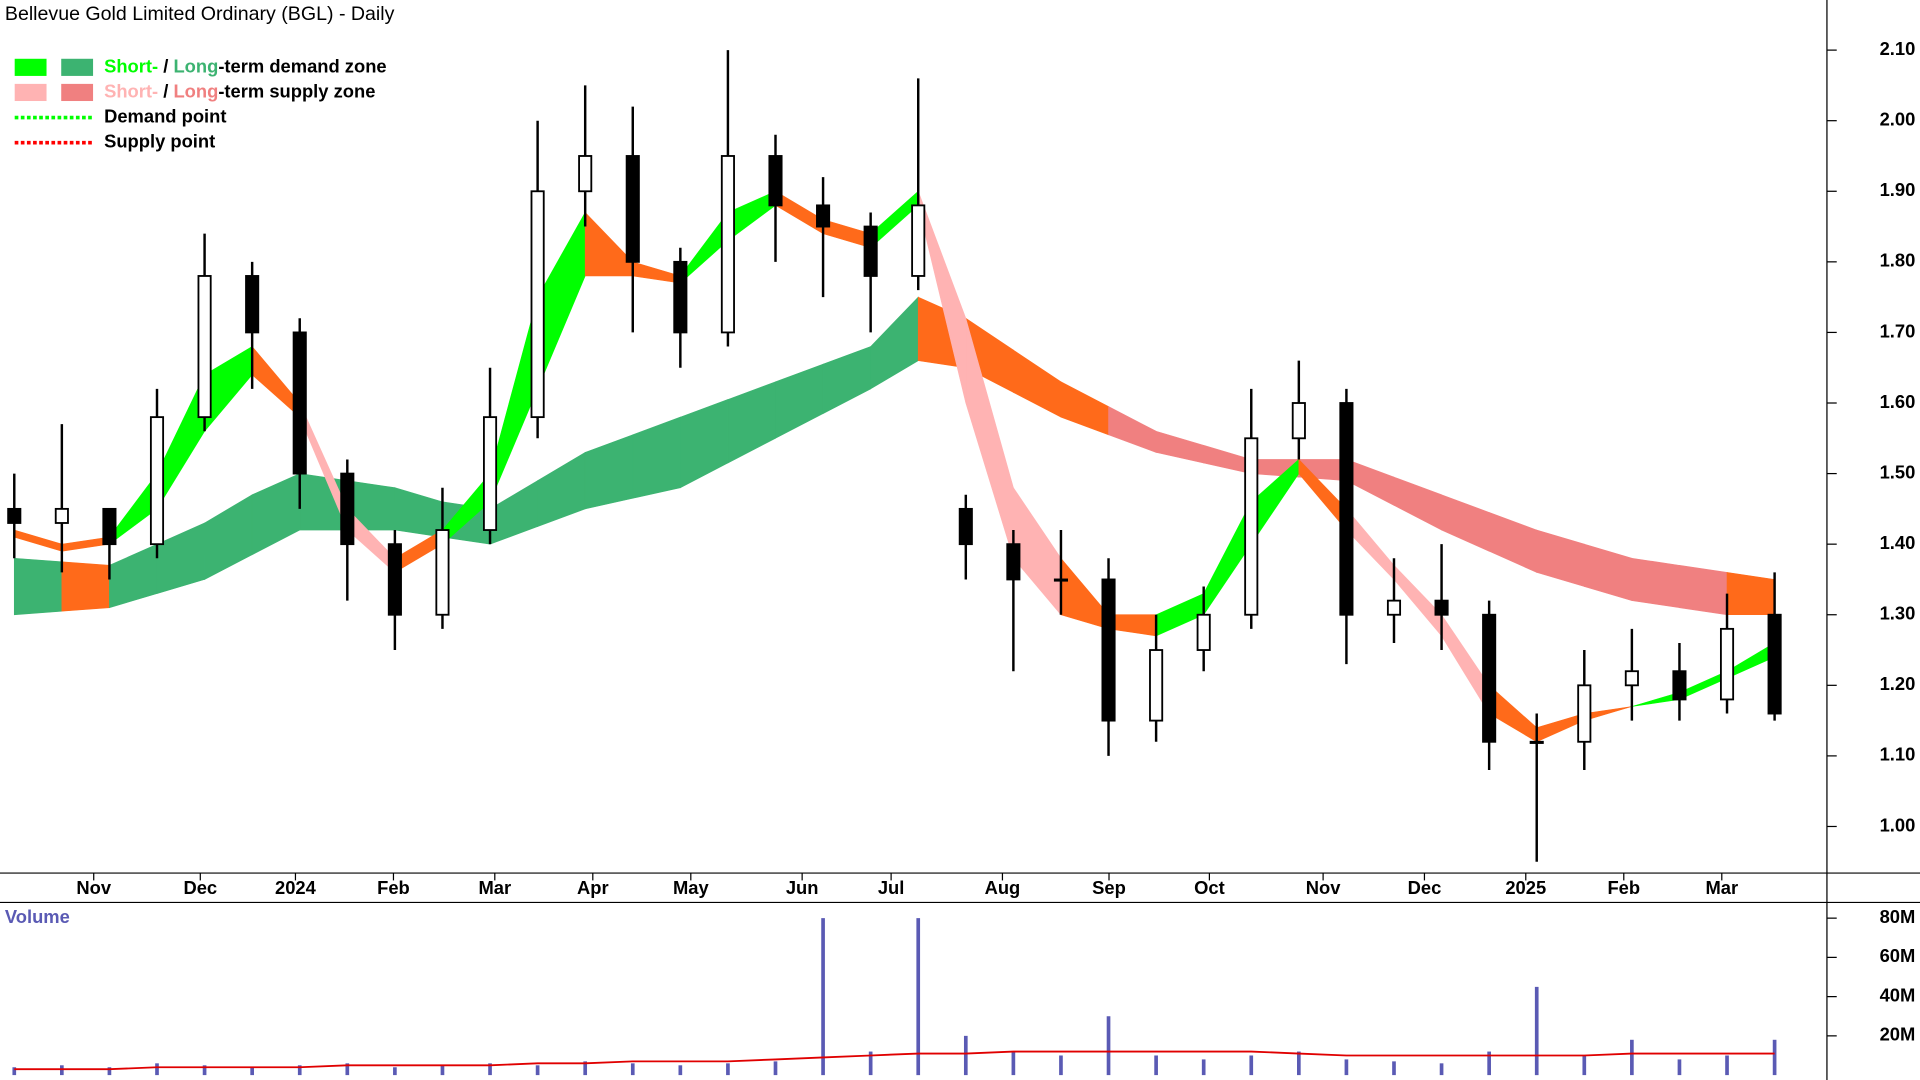 The height and width of the screenshot is (1080, 1920). I want to click on x-tick-label: 2025, so click(1525, 887).